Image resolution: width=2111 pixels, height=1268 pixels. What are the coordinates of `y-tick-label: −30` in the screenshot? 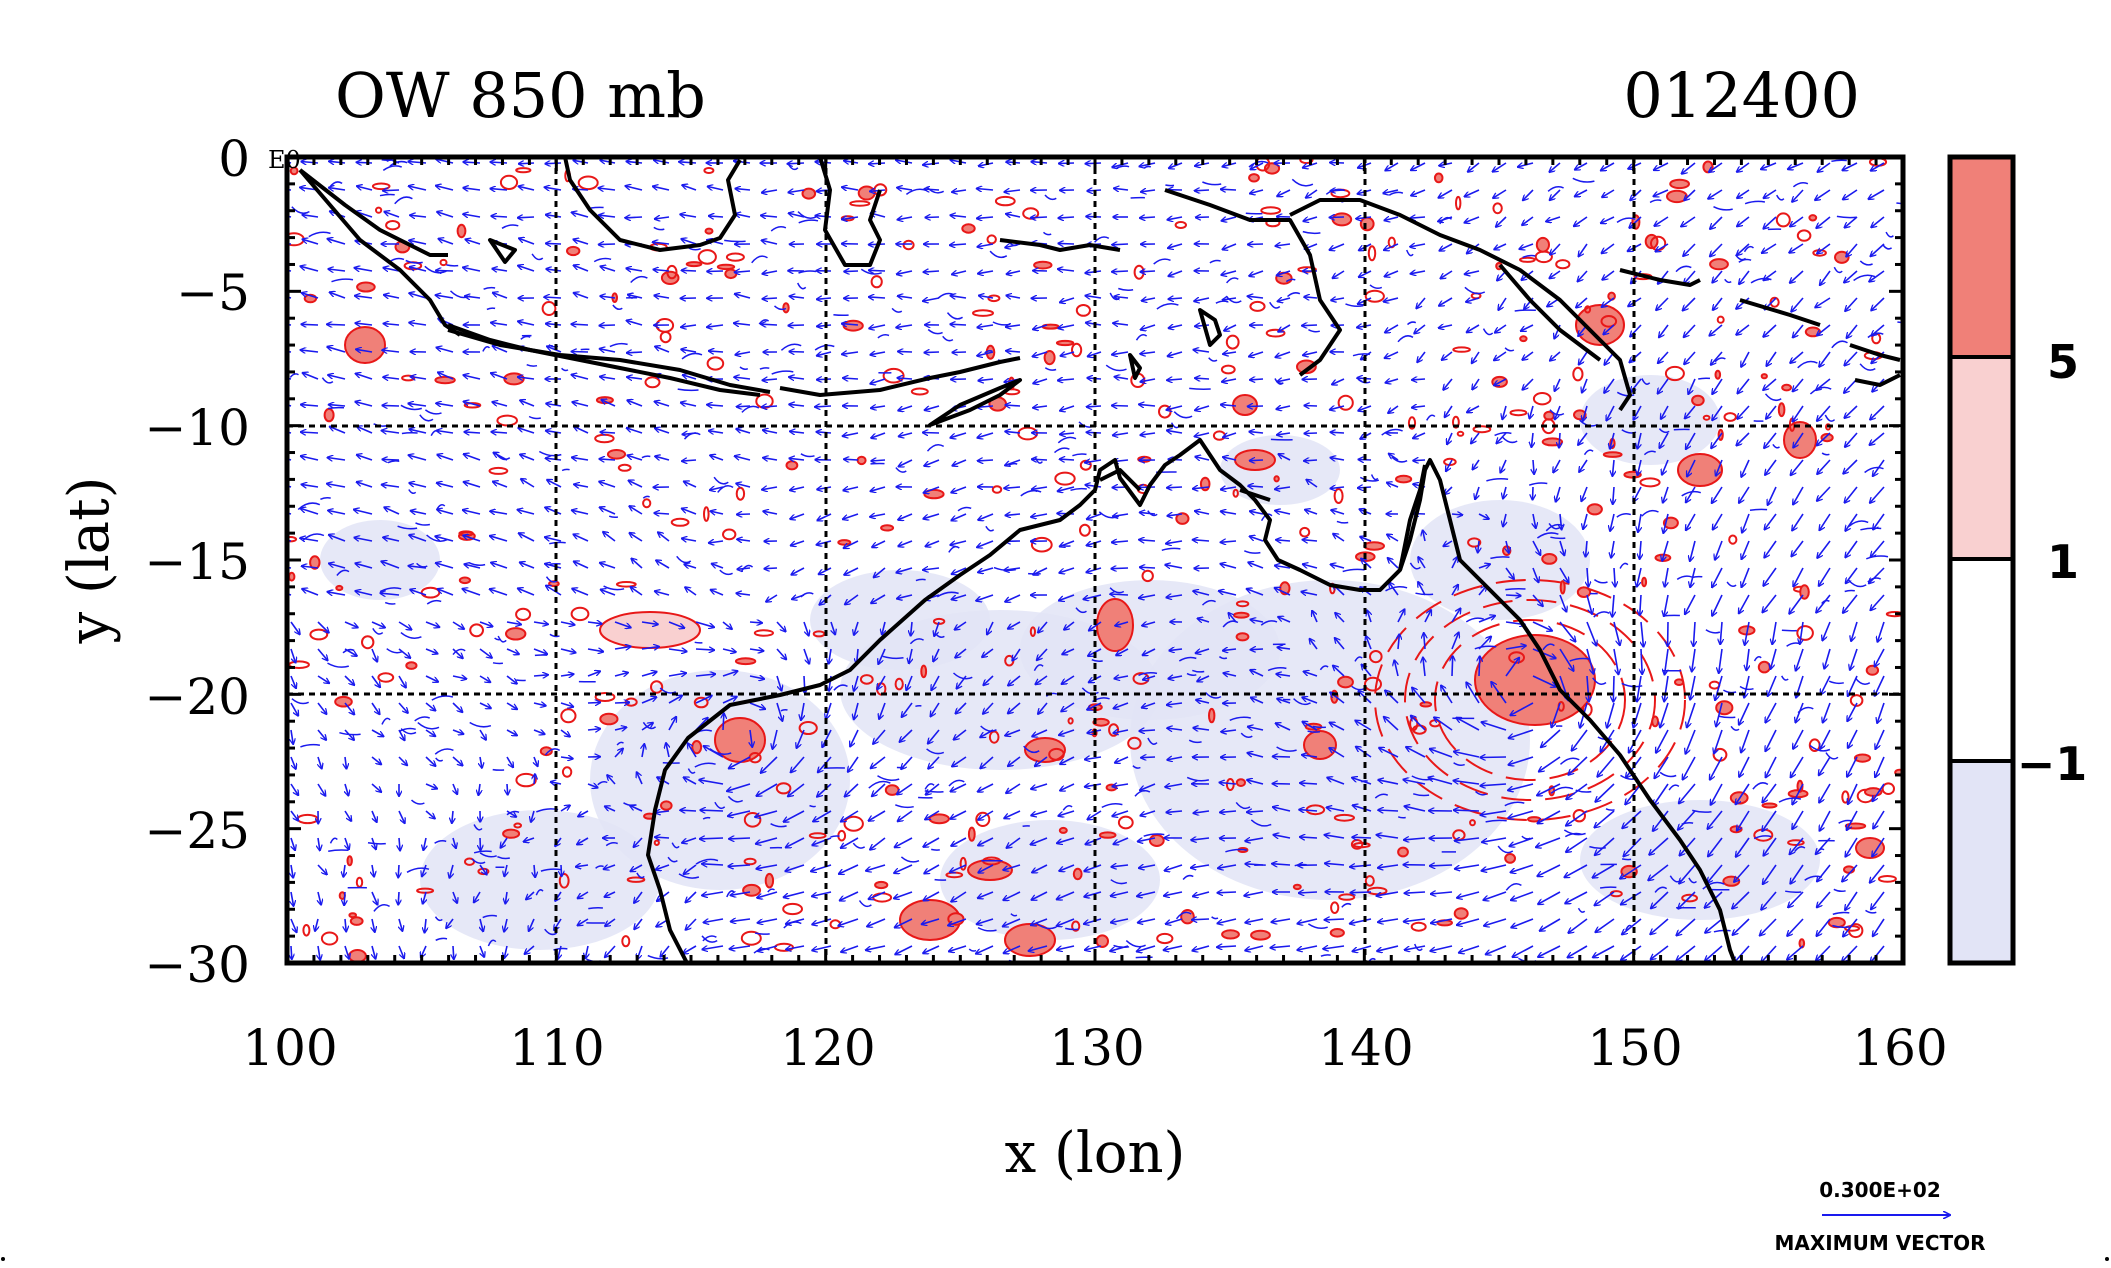 It's located at (197, 965).